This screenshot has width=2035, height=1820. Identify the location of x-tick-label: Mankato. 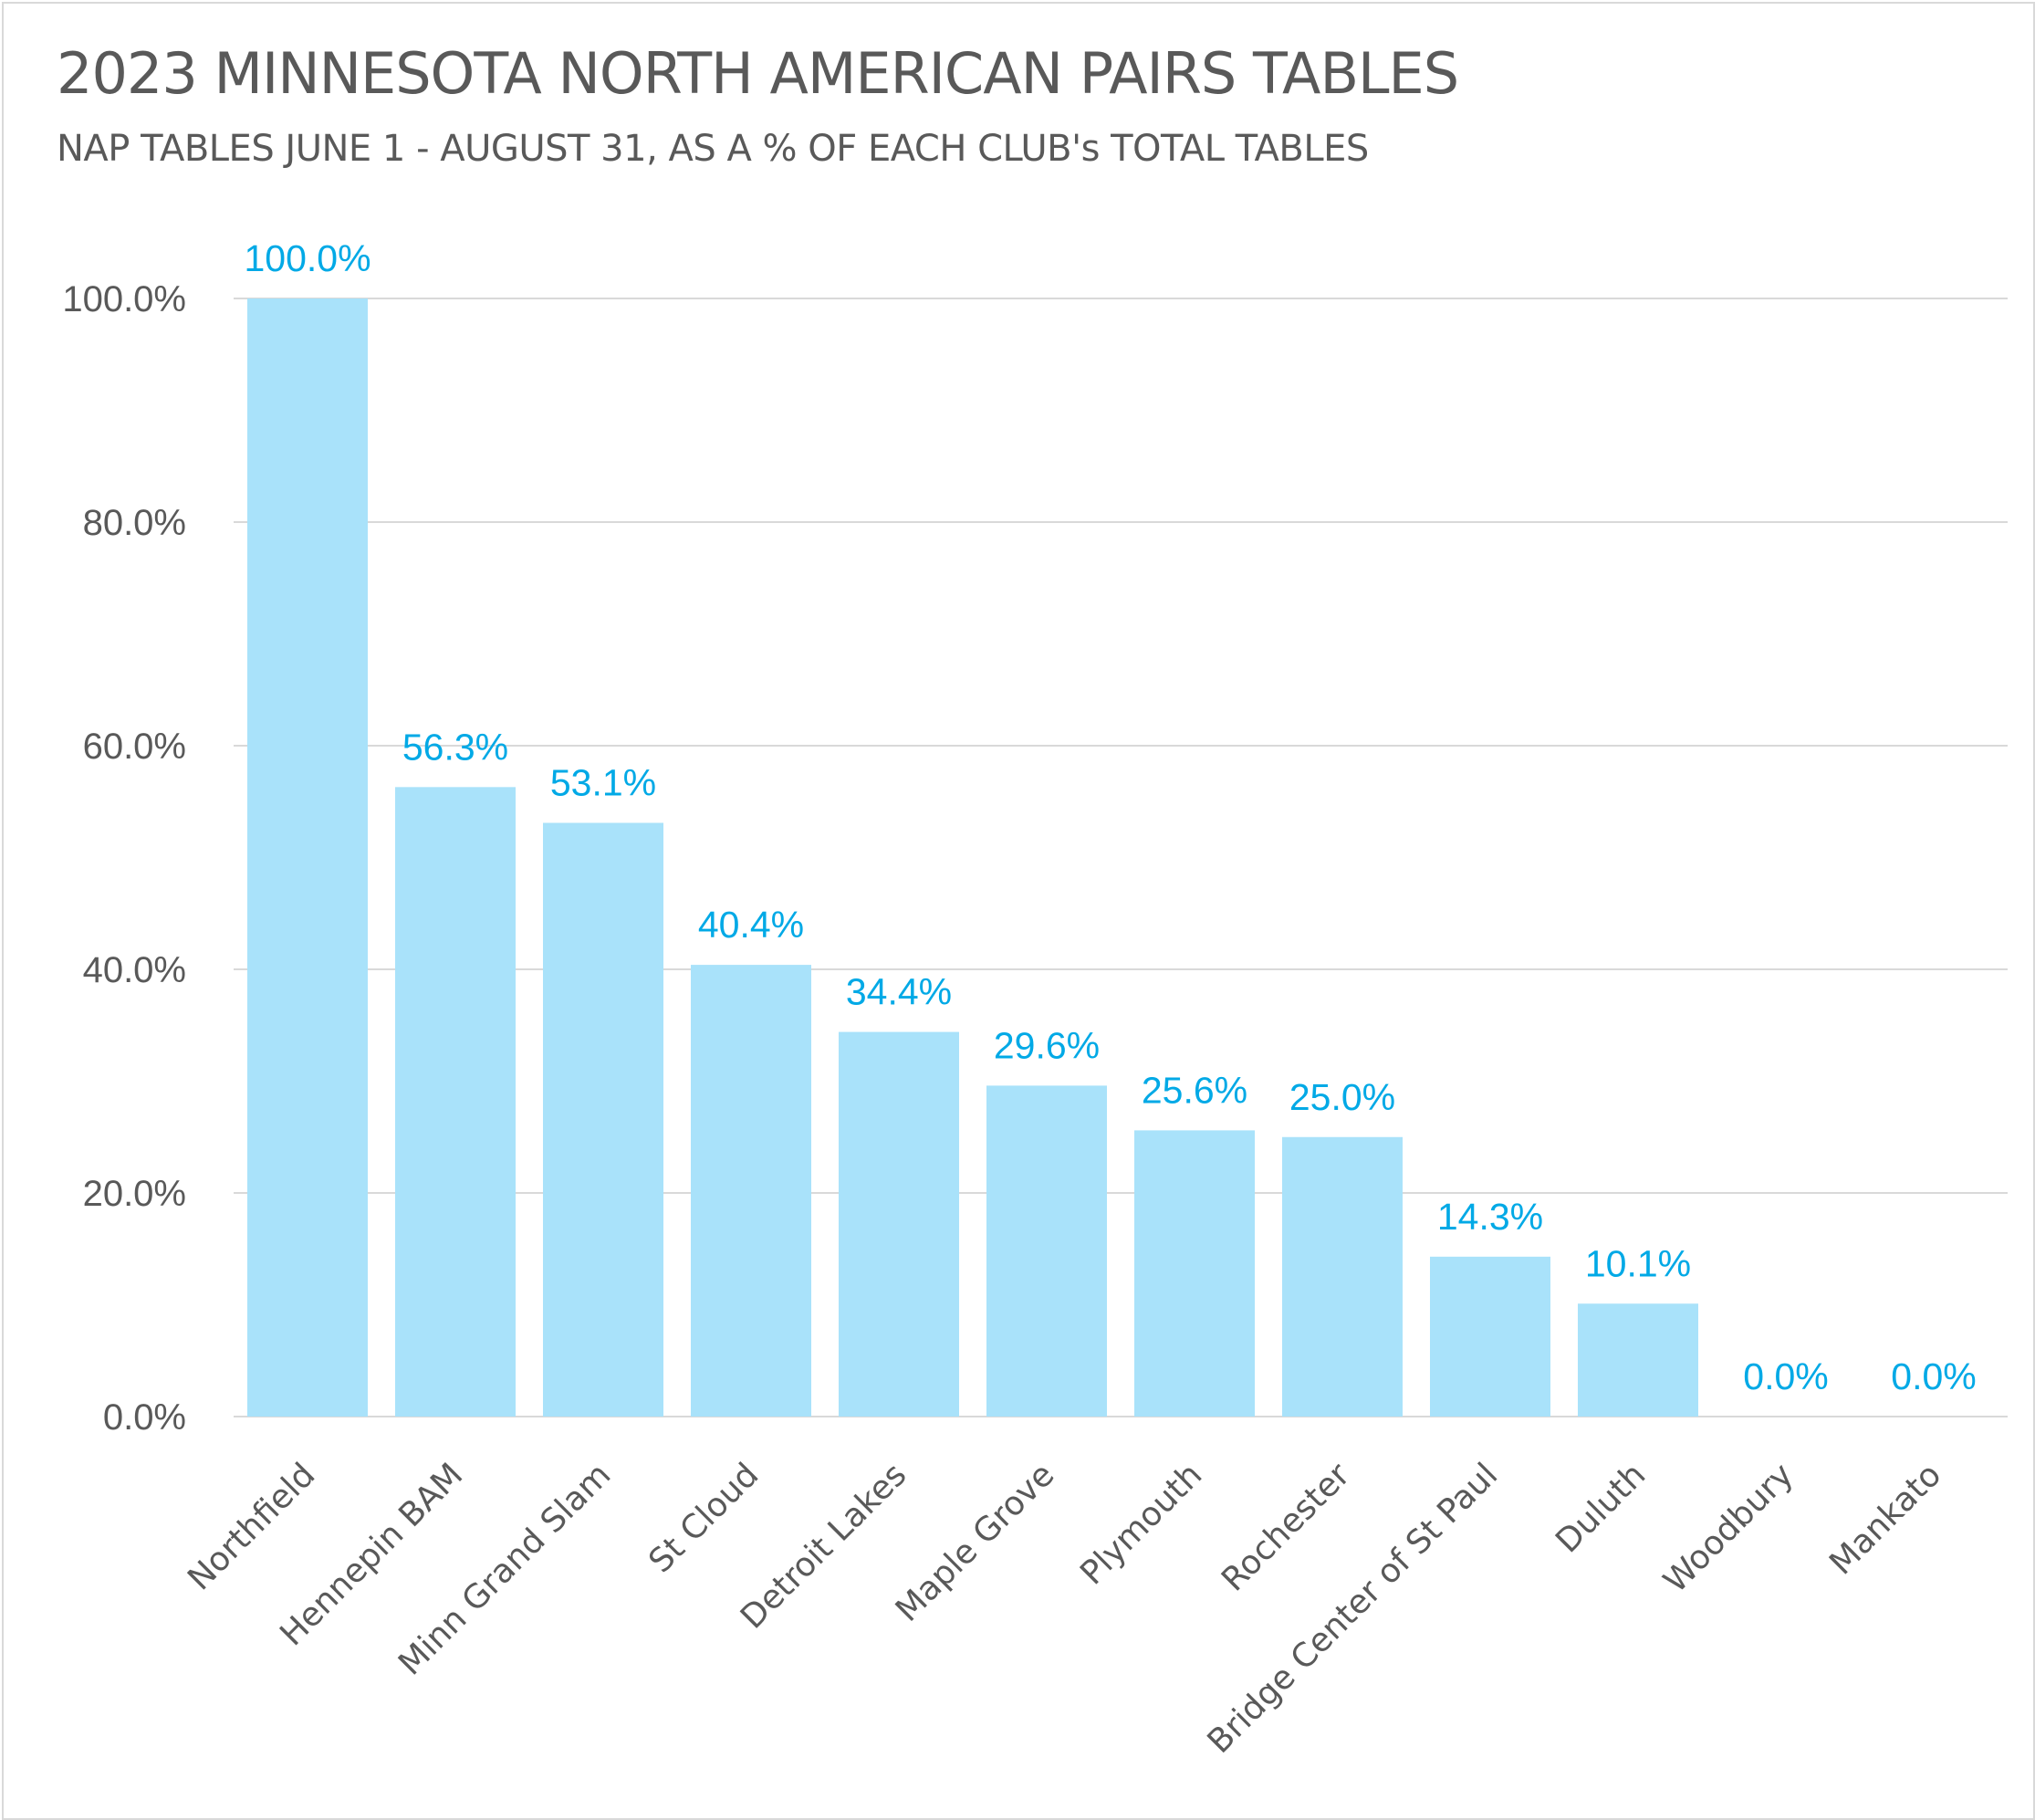
(1885, 1519).